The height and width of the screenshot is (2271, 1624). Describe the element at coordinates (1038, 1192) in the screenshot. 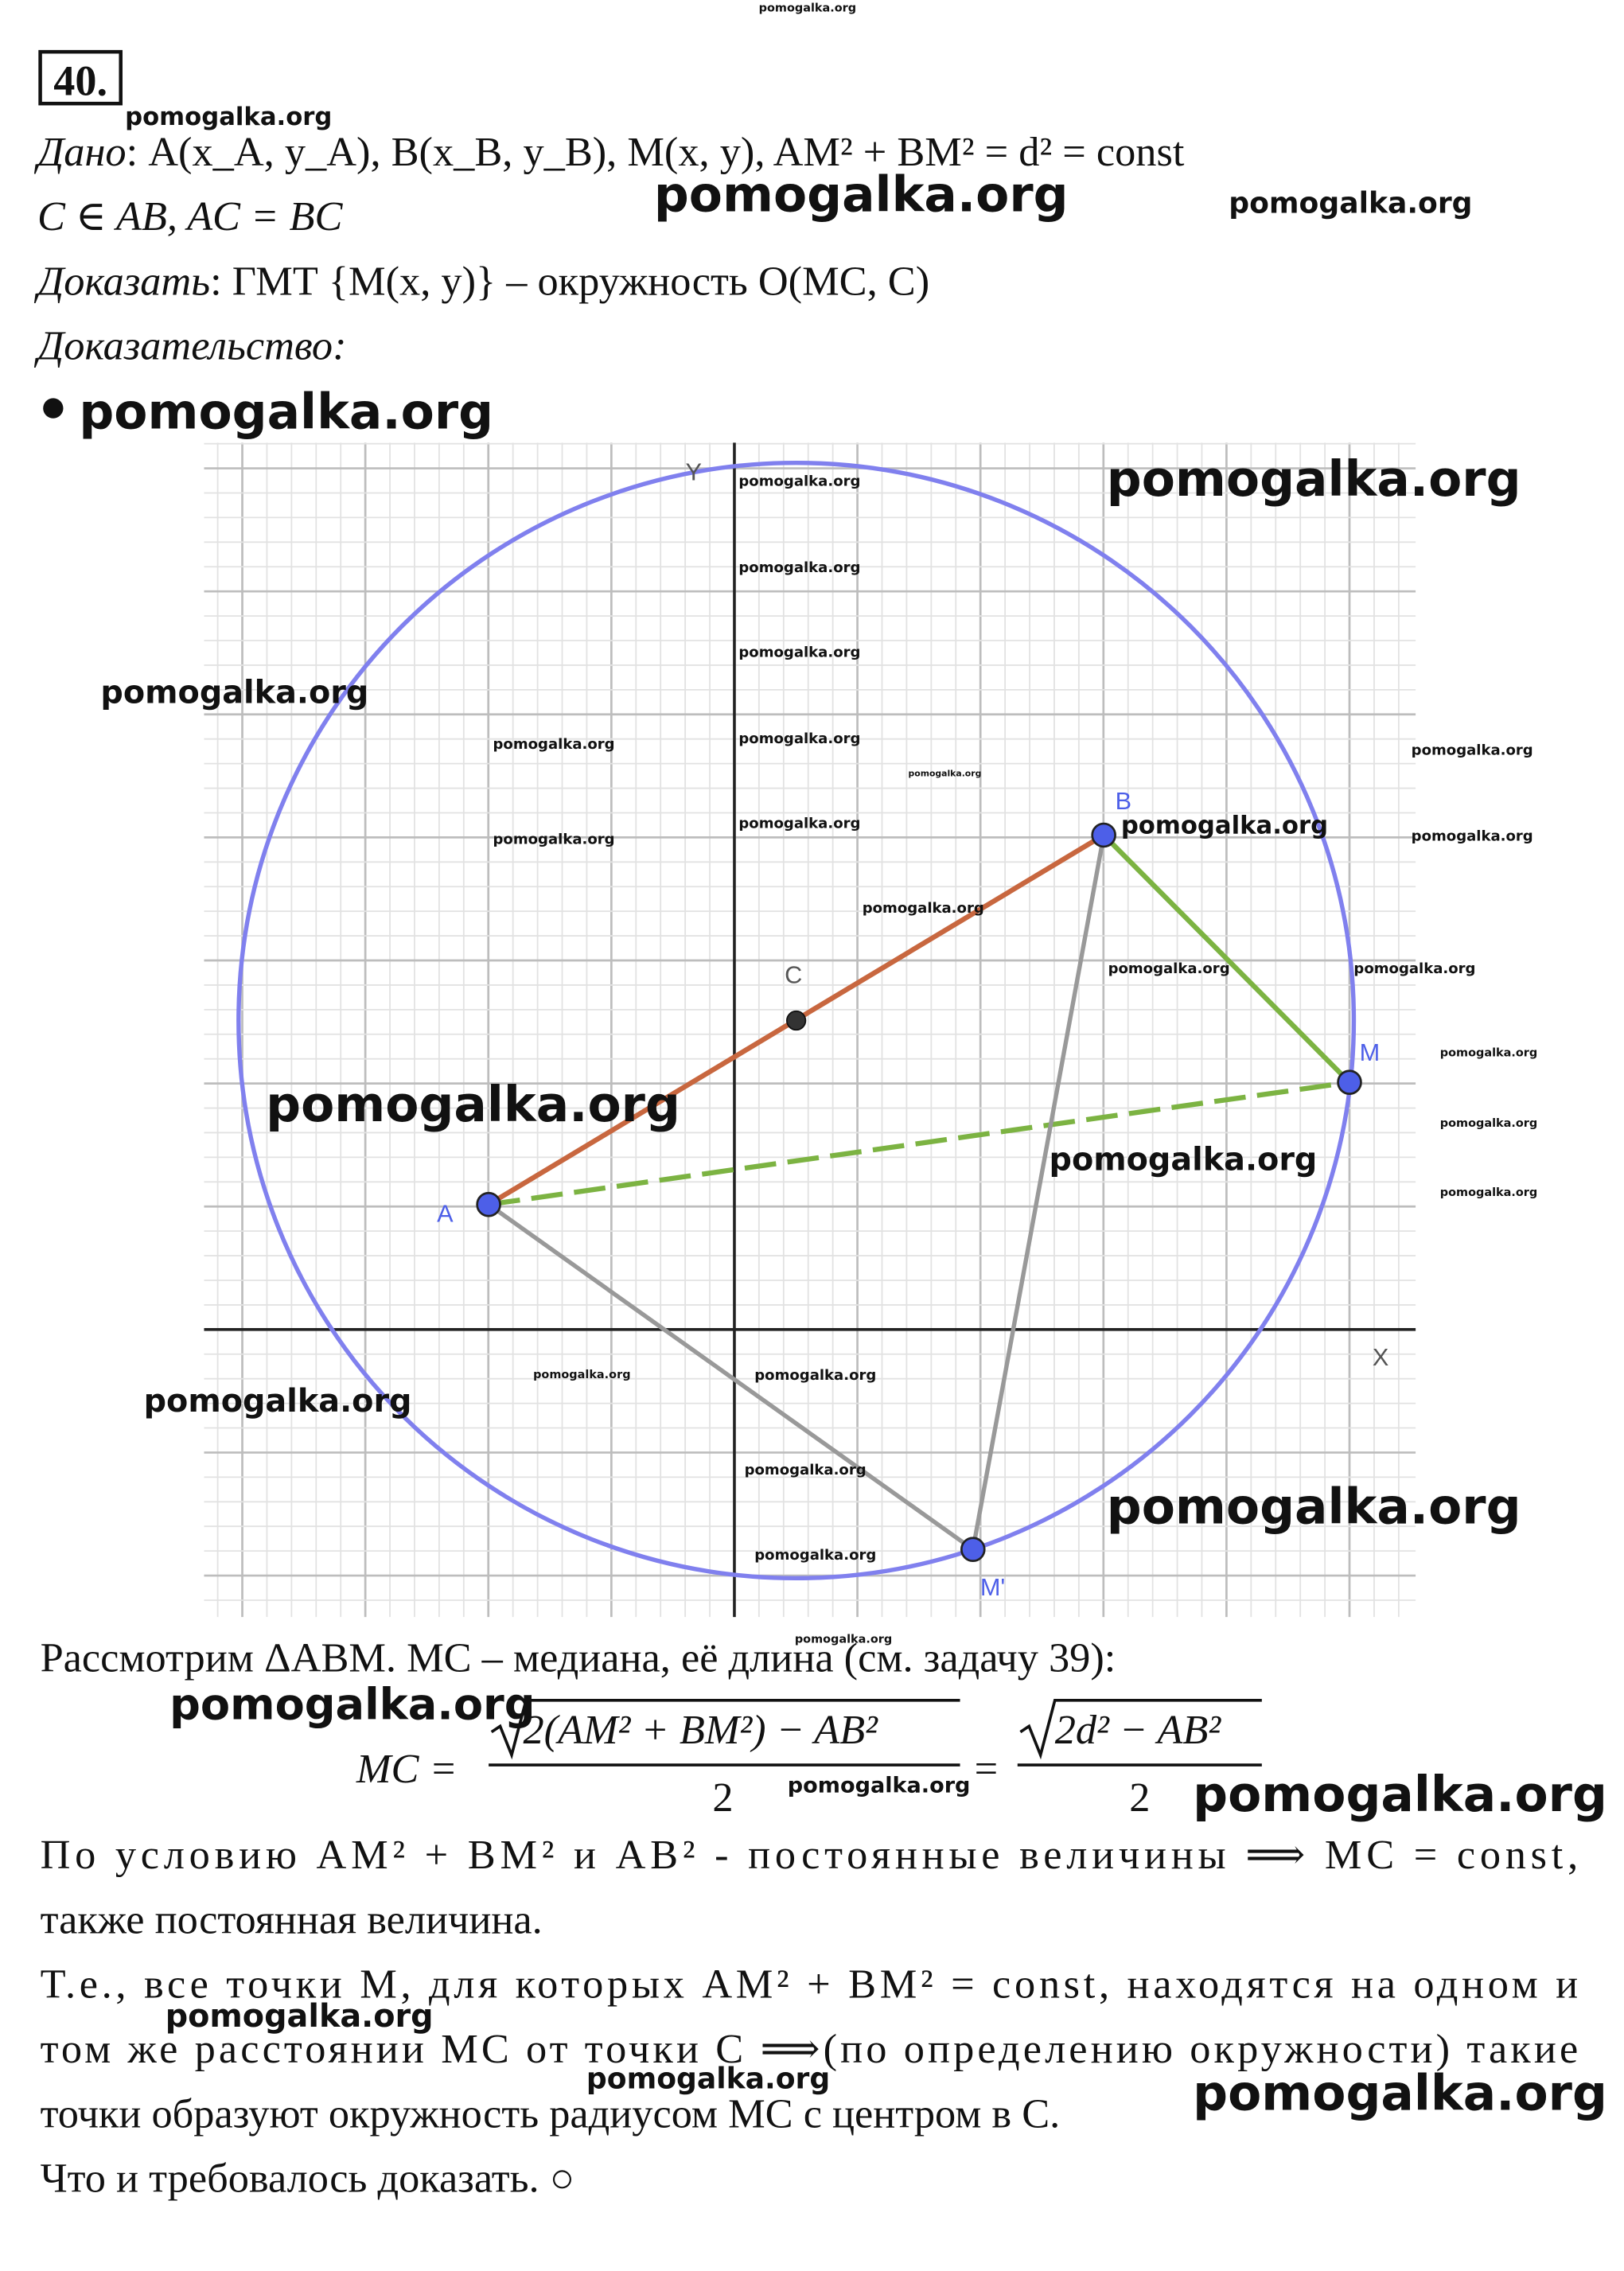

I see `segment-bm2` at that location.